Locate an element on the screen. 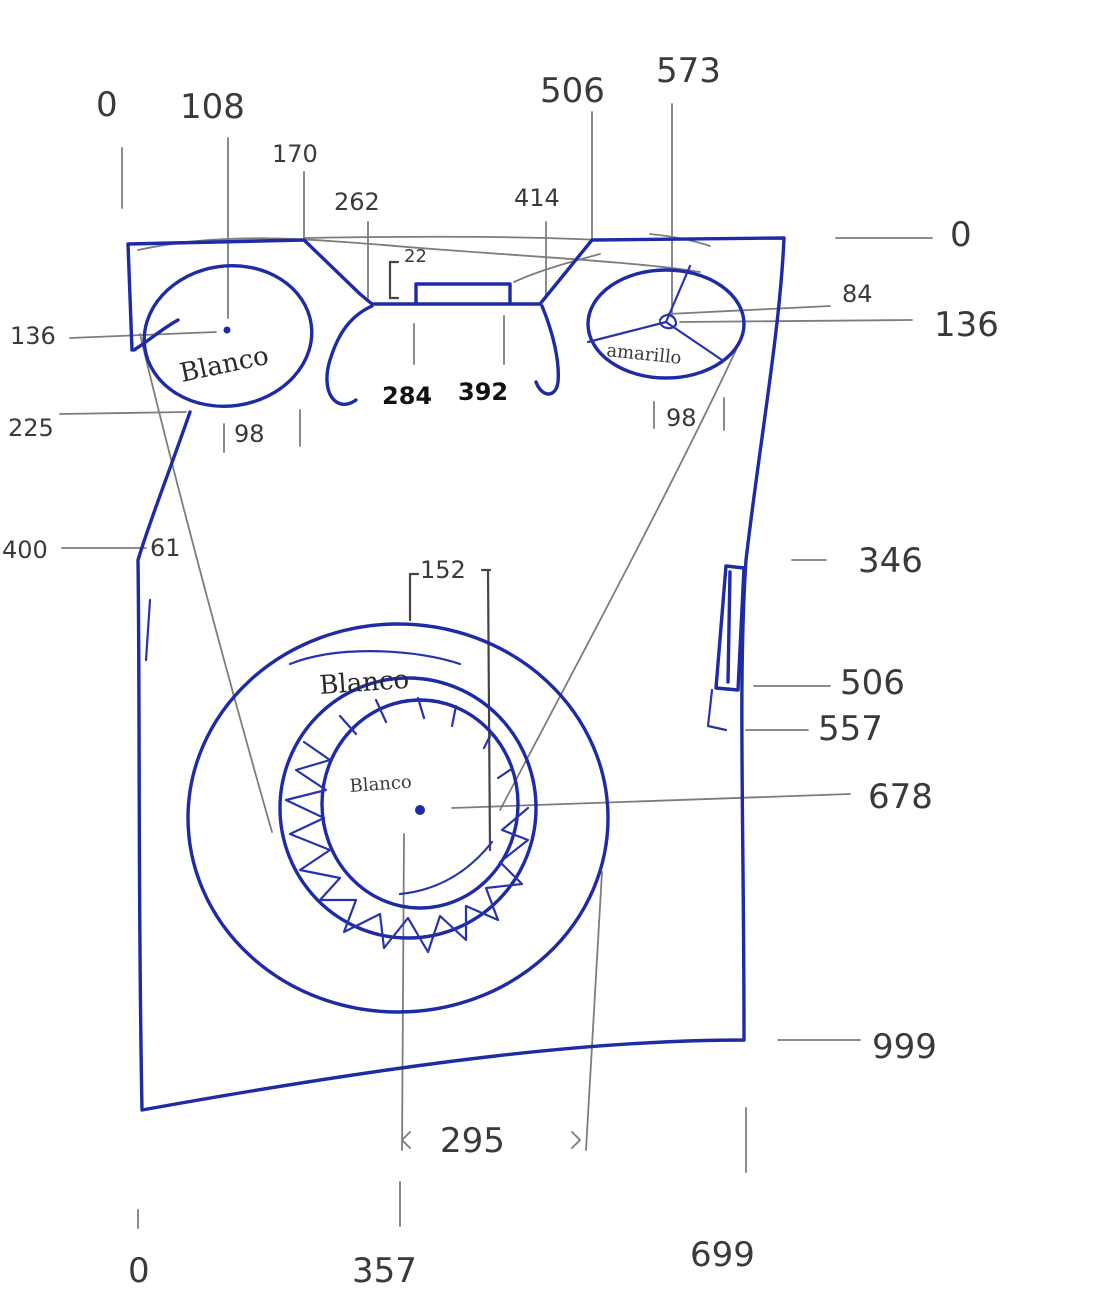 The image size is (1116, 1308). dim-door-295: 295 is located at coordinates (472, 1141).